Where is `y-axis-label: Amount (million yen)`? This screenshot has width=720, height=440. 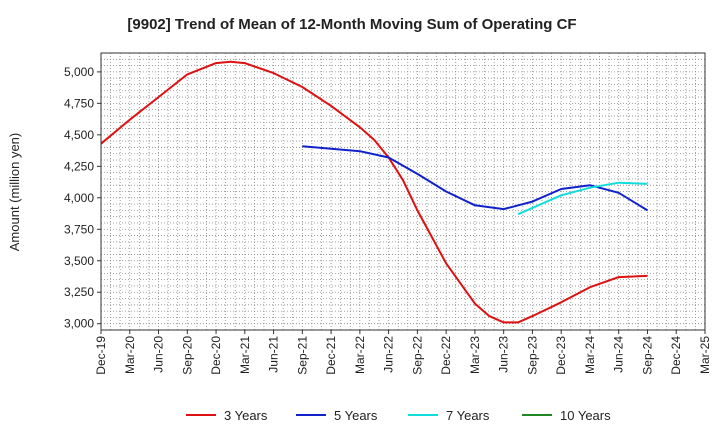 y-axis-label: Amount (million yen) is located at coordinates (14, 192).